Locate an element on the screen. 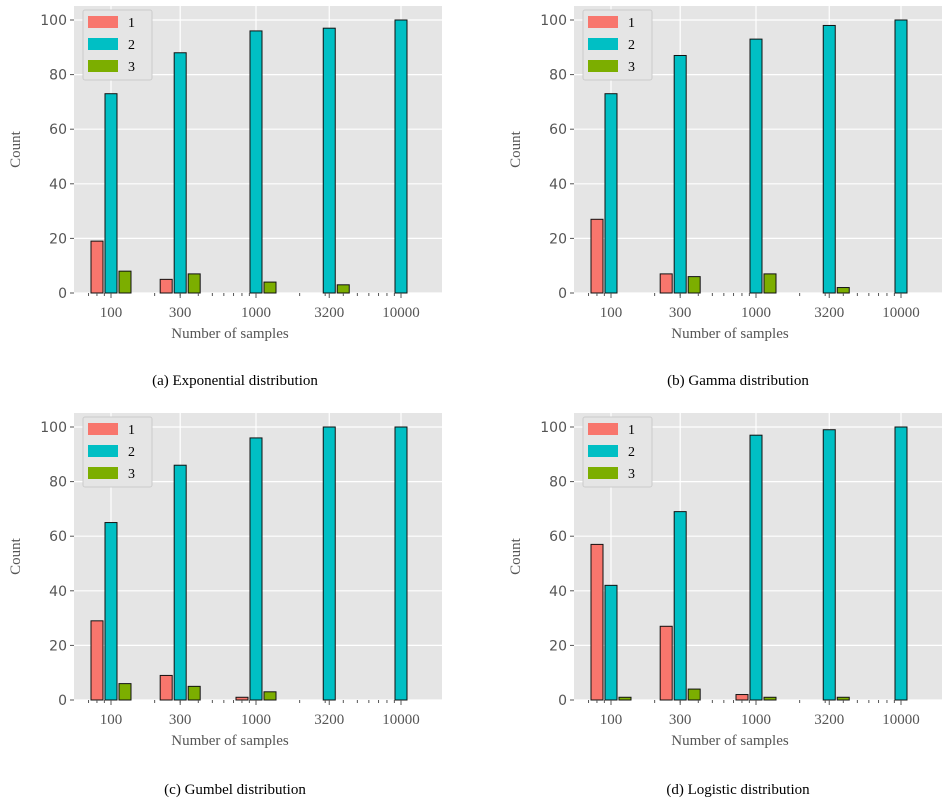 Image resolution: width=944 pixels, height=807 pixels. caption-c: (c) Gumbel distribution is located at coordinates (235, 790).